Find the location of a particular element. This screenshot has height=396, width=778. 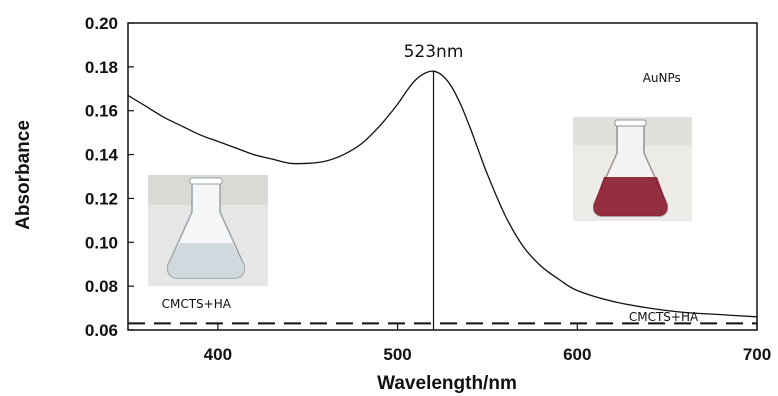

y-tick-label: 0.20 is located at coordinates (101, 23).